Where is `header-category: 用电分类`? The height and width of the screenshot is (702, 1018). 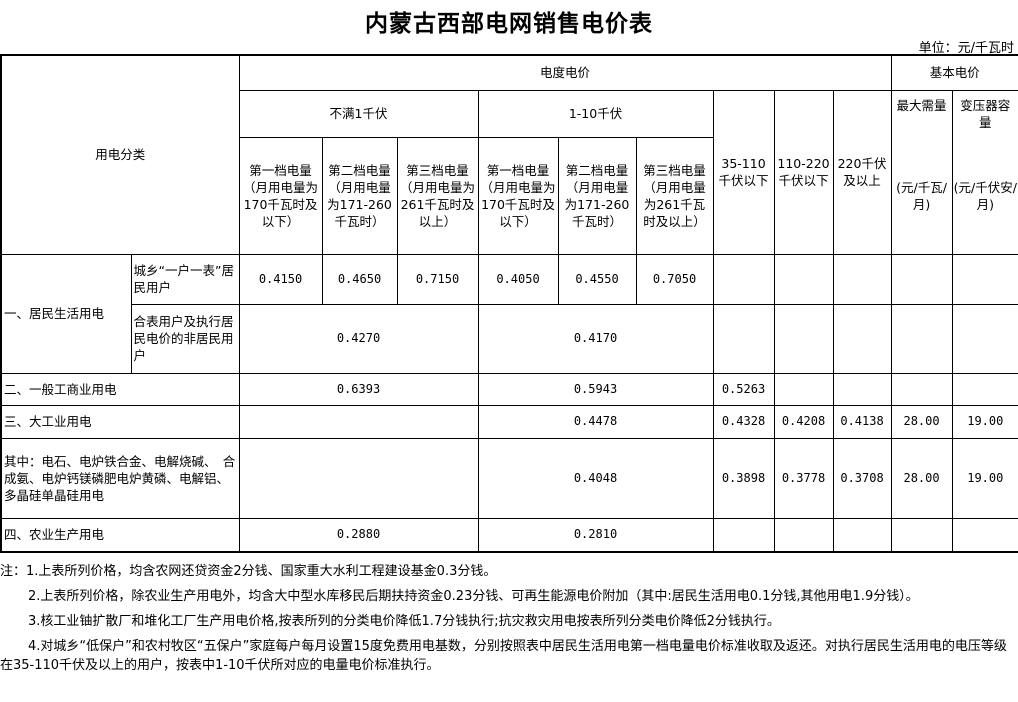
header-category: 用电分类 is located at coordinates (120, 154).